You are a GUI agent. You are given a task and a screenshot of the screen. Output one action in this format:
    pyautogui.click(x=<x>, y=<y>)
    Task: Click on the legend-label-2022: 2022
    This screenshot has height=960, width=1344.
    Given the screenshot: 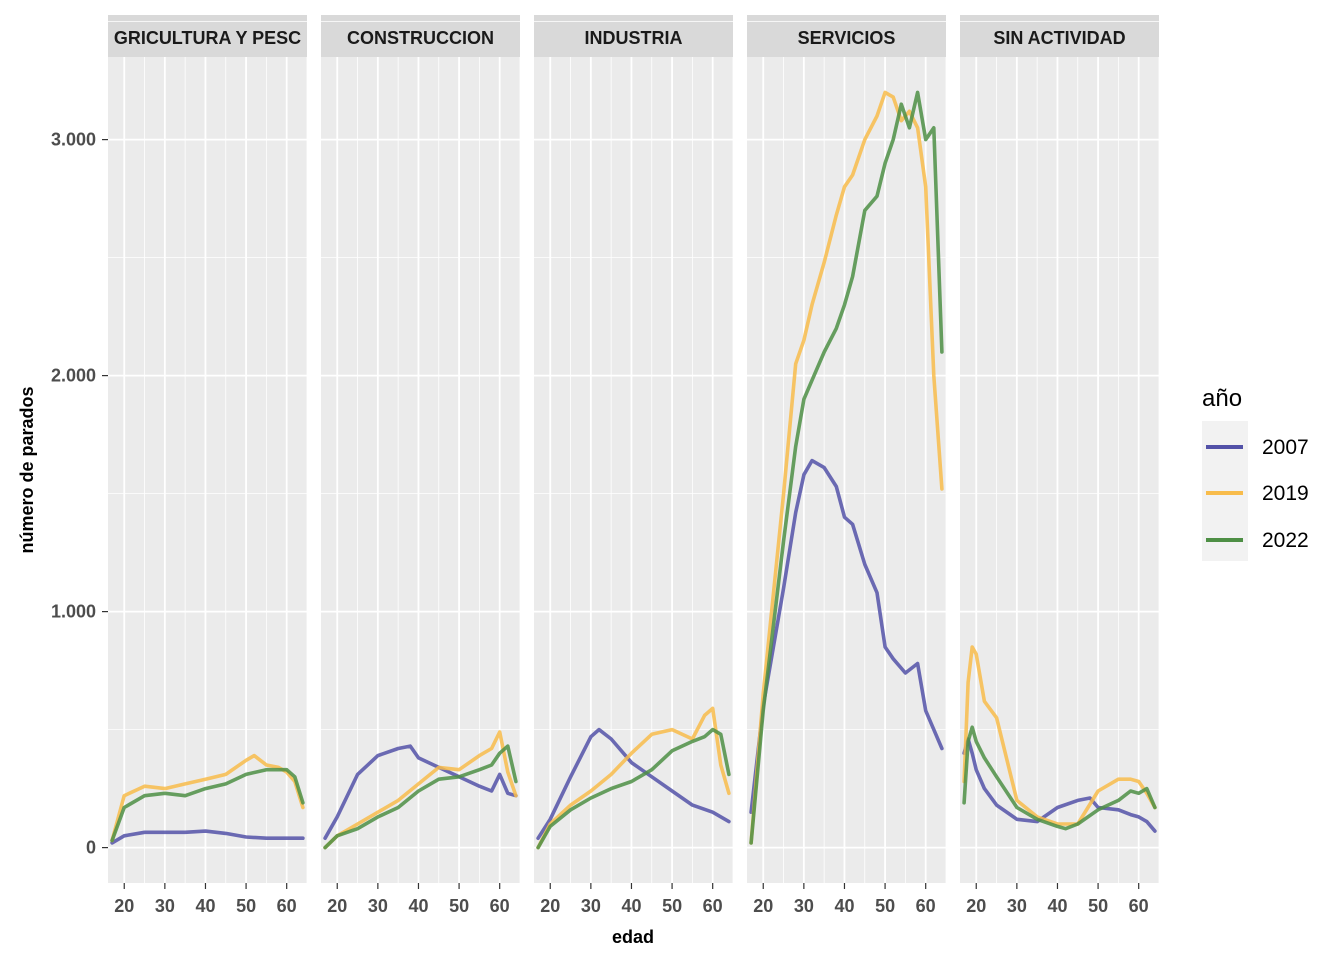 What is the action you would take?
    pyautogui.click(x=1285, y=540)
    